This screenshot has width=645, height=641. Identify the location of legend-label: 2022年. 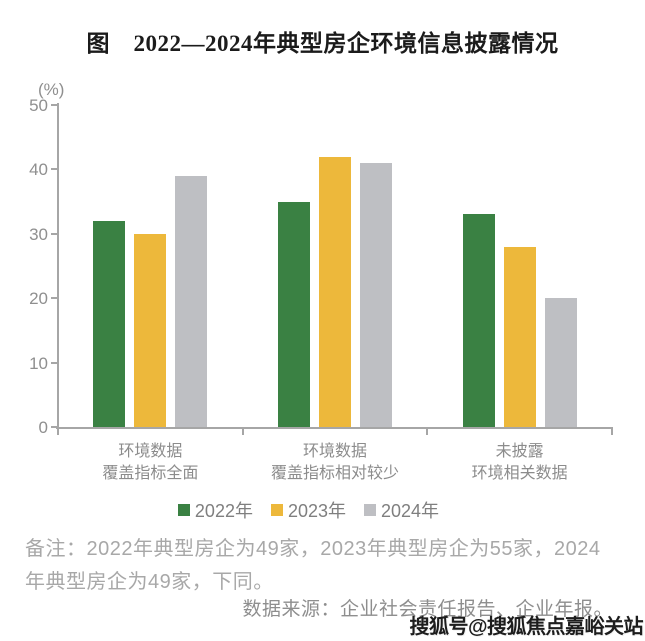
(223, 511).